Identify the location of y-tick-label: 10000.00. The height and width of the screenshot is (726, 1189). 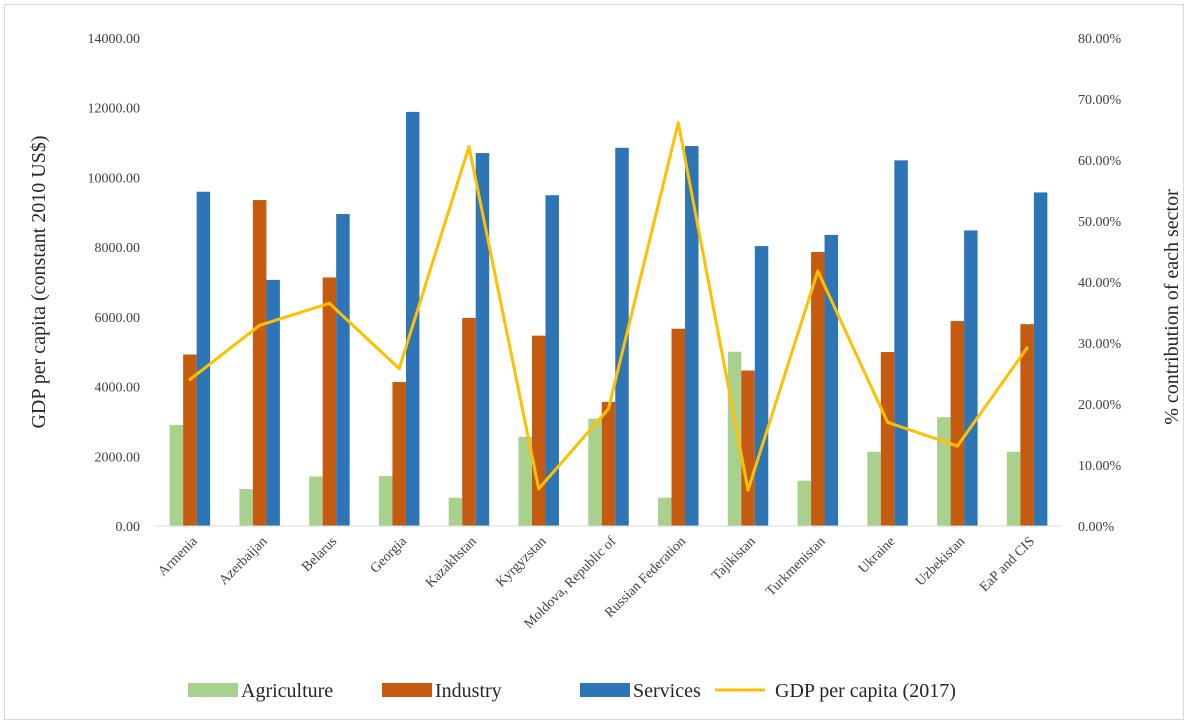
(114, 178).